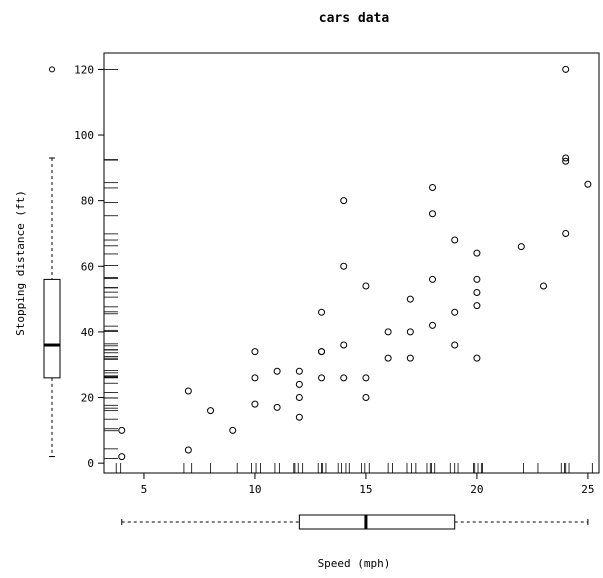 The height and width of the screenshot is (578, 603). I want to click on y-tick-label: 0, so click(90, 463).